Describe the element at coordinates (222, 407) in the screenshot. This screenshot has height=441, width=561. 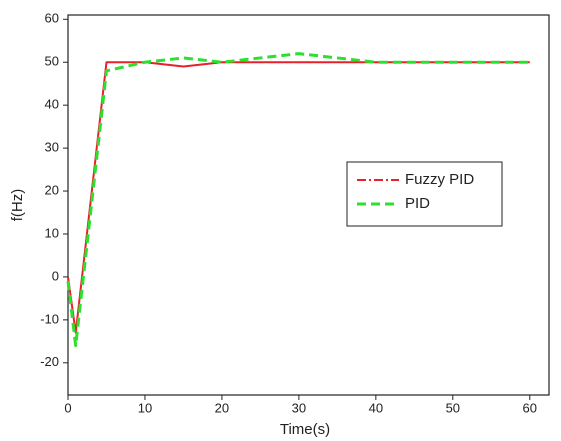
I see `x-tick-label: 20` at that location.